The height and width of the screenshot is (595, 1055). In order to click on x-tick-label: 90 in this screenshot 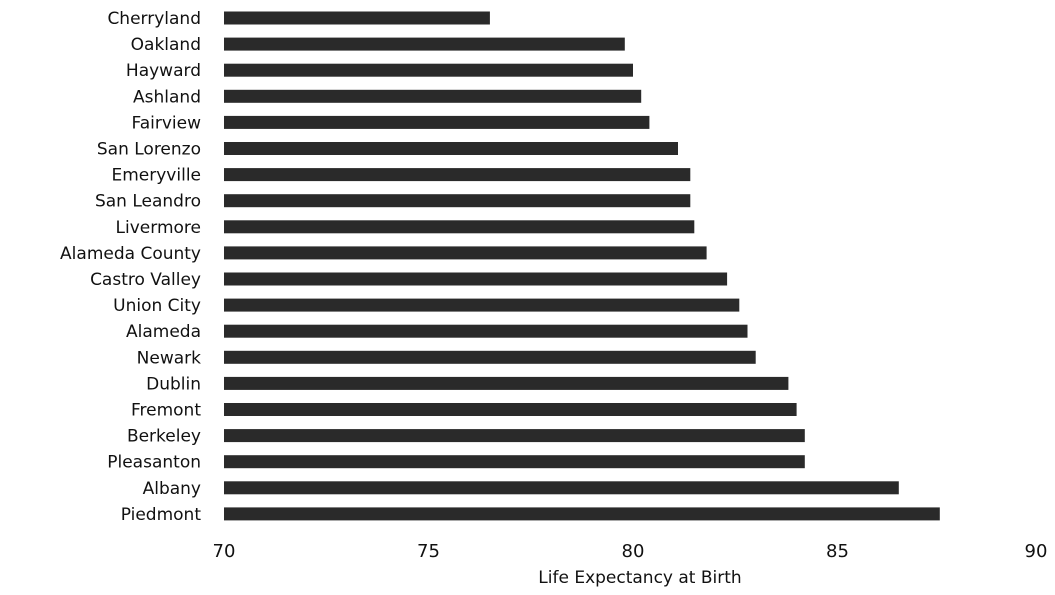, I will do `click(1036, 551)`.